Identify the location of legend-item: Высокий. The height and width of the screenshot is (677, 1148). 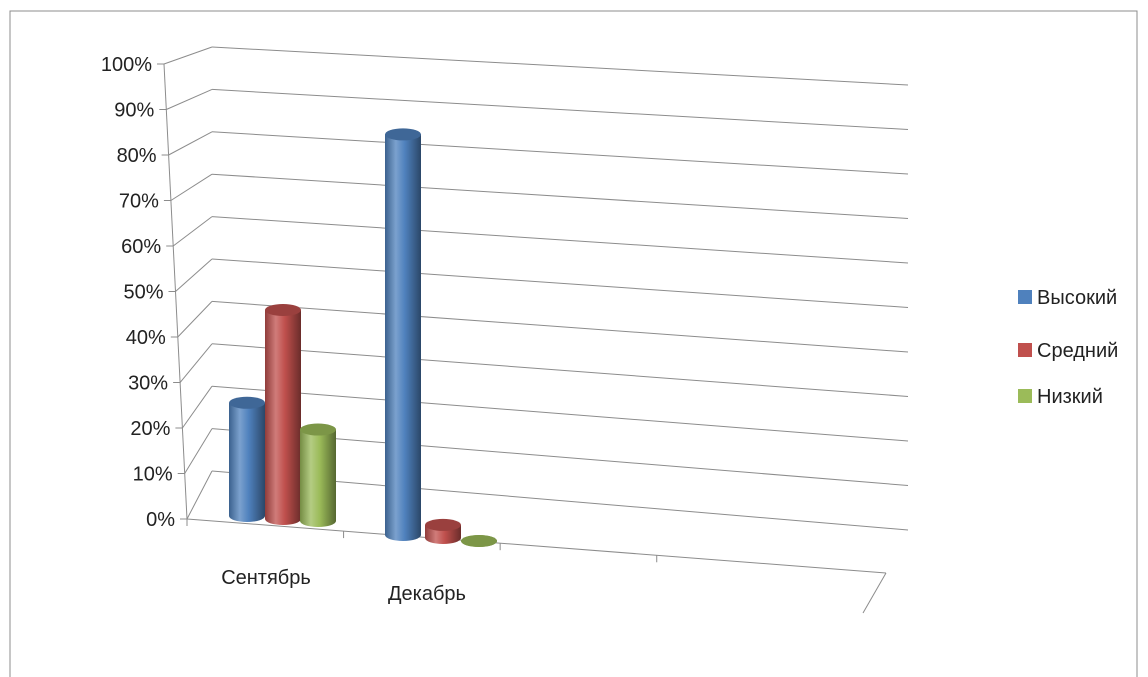
(1067, 298).